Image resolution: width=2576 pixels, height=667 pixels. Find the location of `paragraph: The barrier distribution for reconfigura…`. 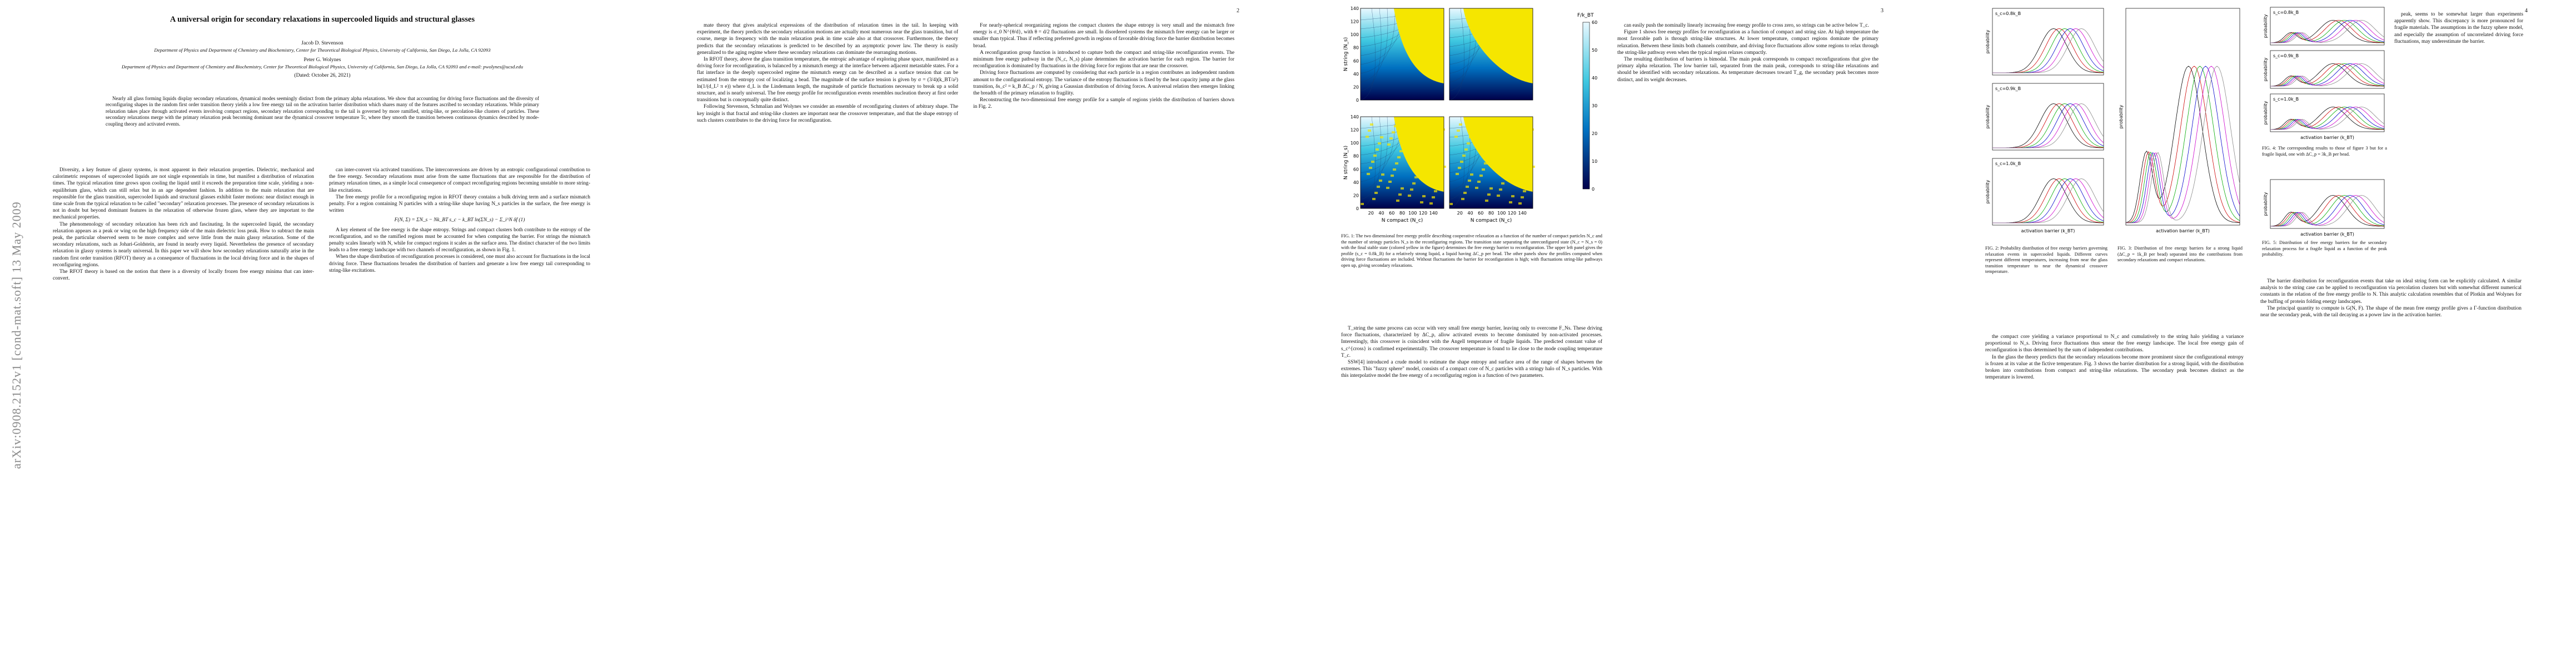

paragraph: The barrier distribution for reconfigura… is located at coordinates (2391, 291).